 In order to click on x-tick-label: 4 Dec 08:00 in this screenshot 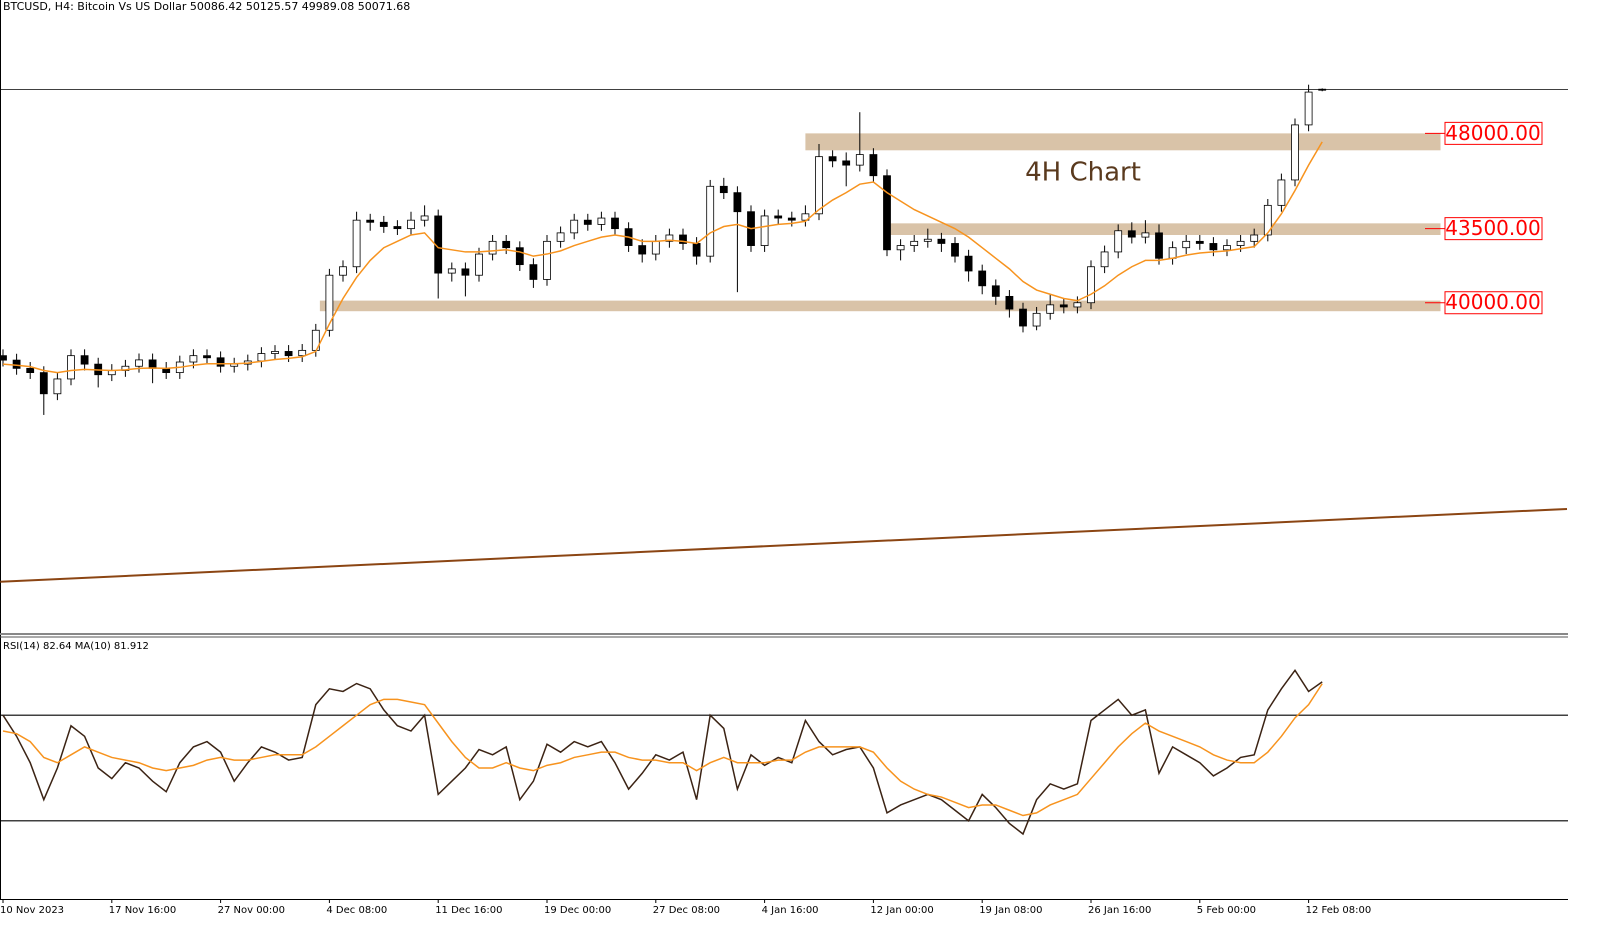, I will do `click(356, 910)`.